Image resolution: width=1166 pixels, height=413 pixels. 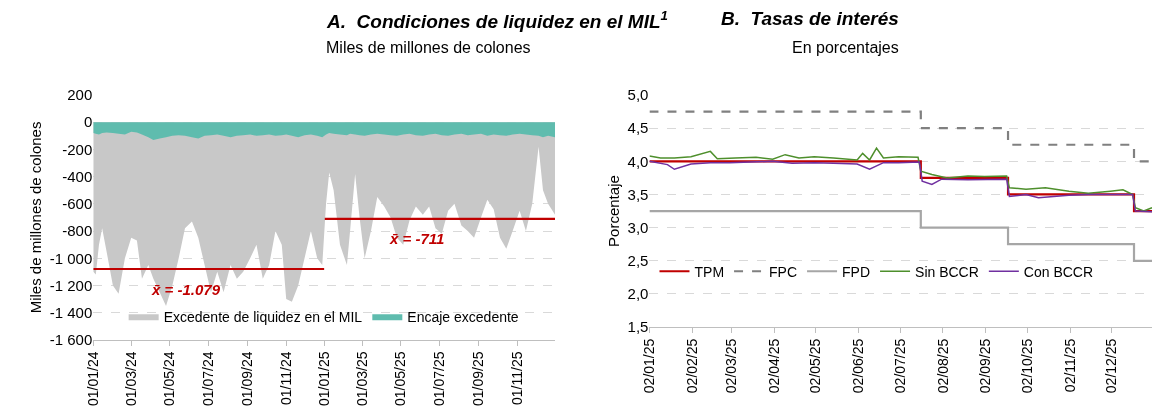 What do you see at coordinates (810, 18) in the screenshot?
I see `chart-title: B. Tasas de interés` at bounding box center [810, 18].